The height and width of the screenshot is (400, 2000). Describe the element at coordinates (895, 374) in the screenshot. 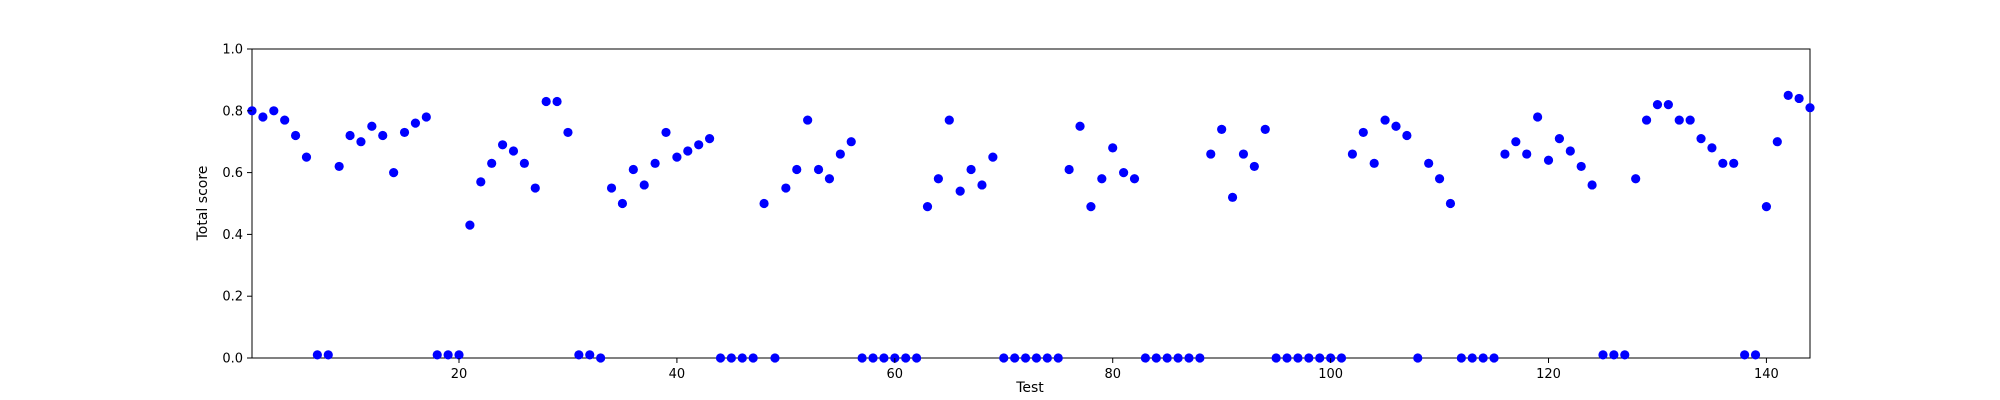

I see `x-tick-label: 60` at that location.